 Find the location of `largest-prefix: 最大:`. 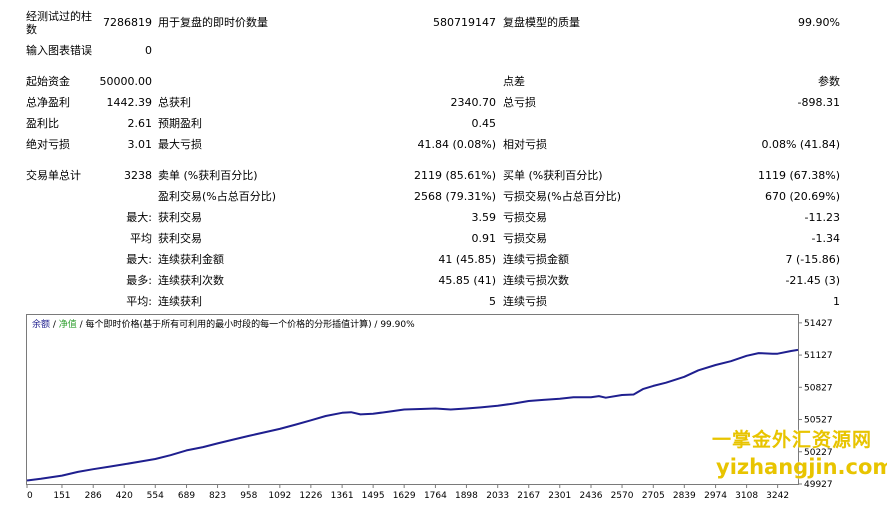

largest-prefix: 最大: is located at coordinates (139, 217).